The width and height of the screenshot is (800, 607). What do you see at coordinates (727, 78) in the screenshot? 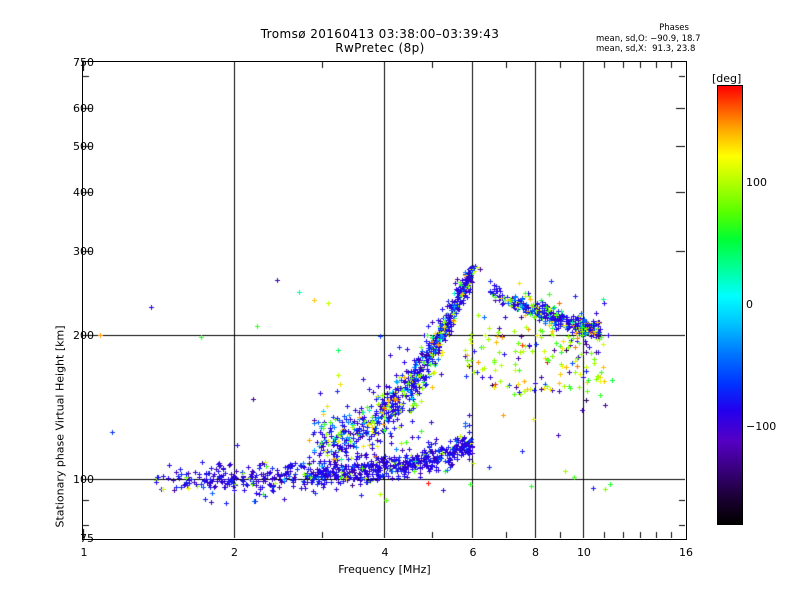
I see `colorbar-unit-label: [deg]` at bounding box center [727, 78].